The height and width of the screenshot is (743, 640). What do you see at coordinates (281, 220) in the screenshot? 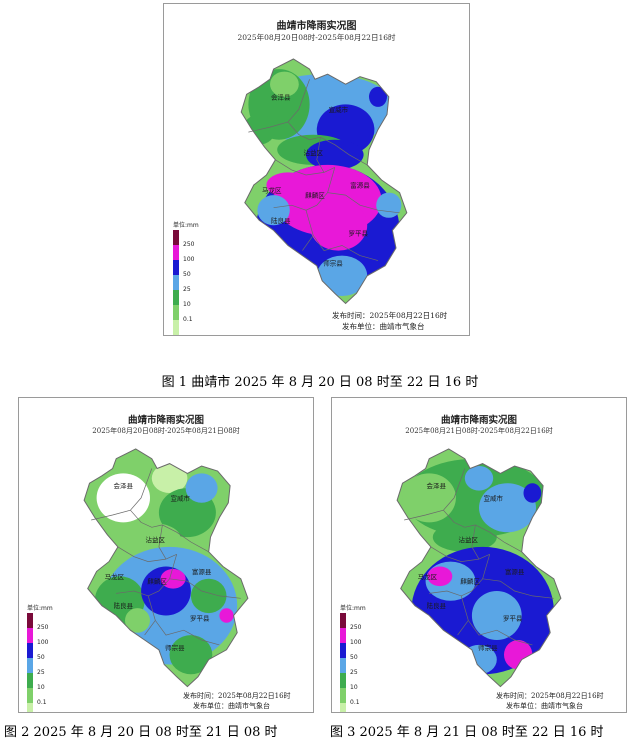
I see `county-label: 陆良县` at bounding box center [281, 220].